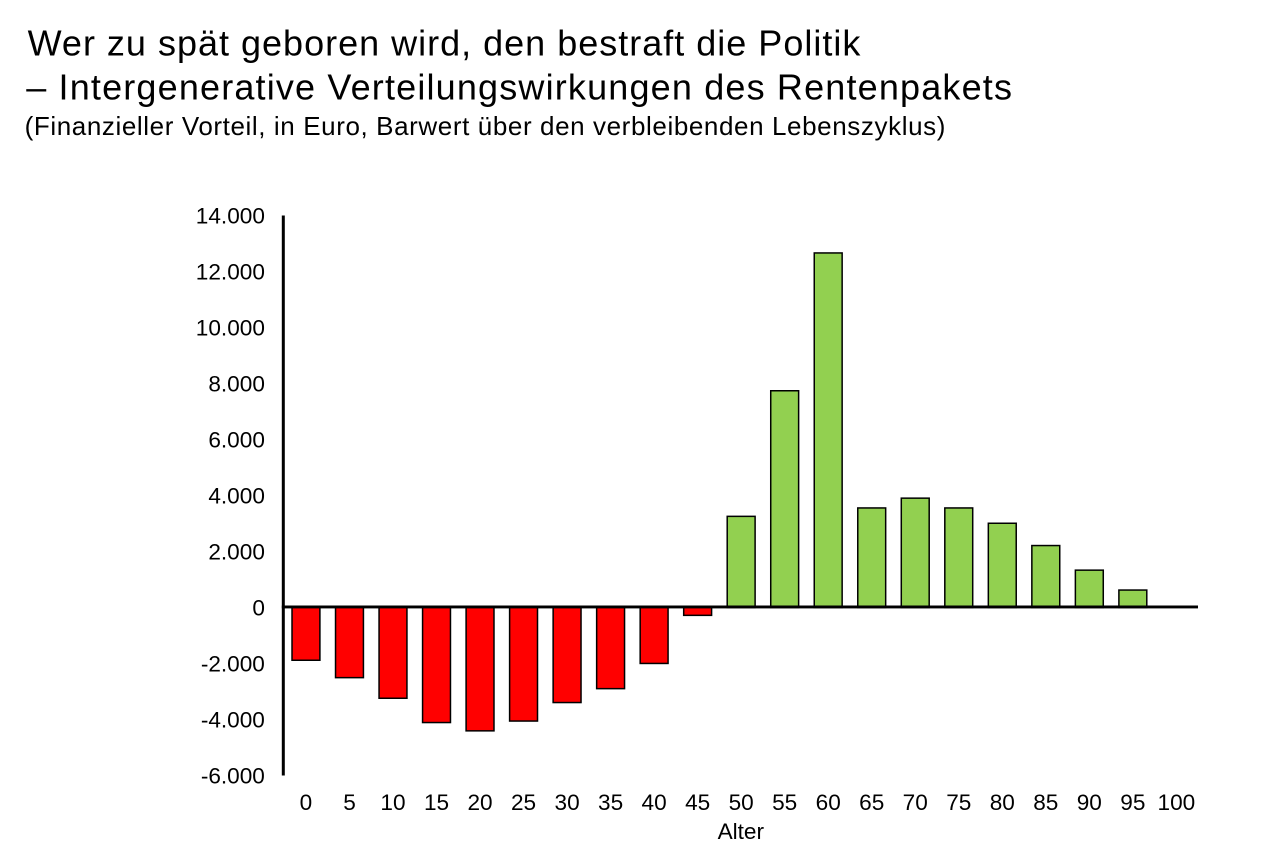  What do you see at coordinates (230, 327) in the screenshot?
I see `svg-text: 10.000` at bounding box center [230, 327].